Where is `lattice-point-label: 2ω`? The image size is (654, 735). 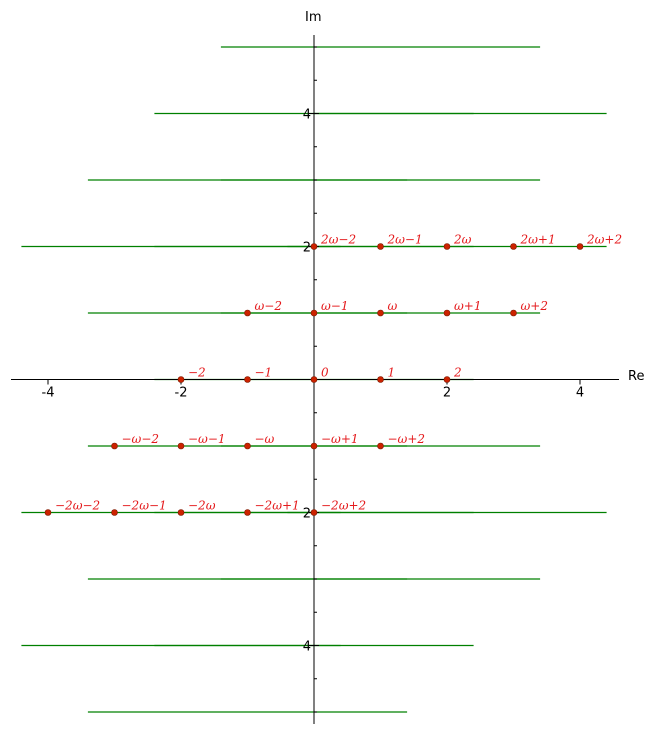 lattice-point-label: 2ω is located at coordinates (462, 240).